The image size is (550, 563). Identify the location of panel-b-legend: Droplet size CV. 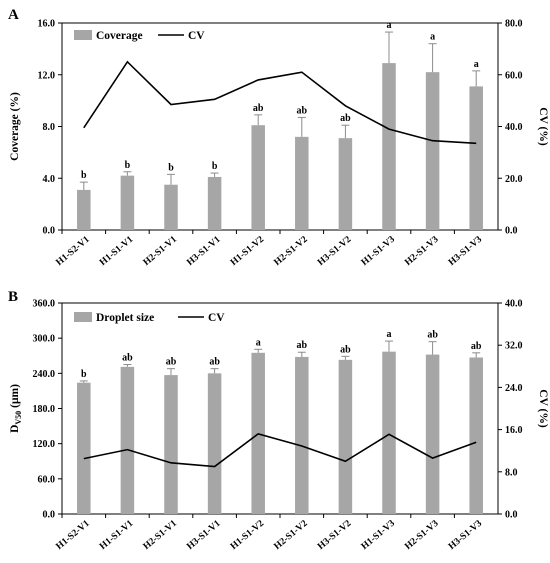
(149, 318).